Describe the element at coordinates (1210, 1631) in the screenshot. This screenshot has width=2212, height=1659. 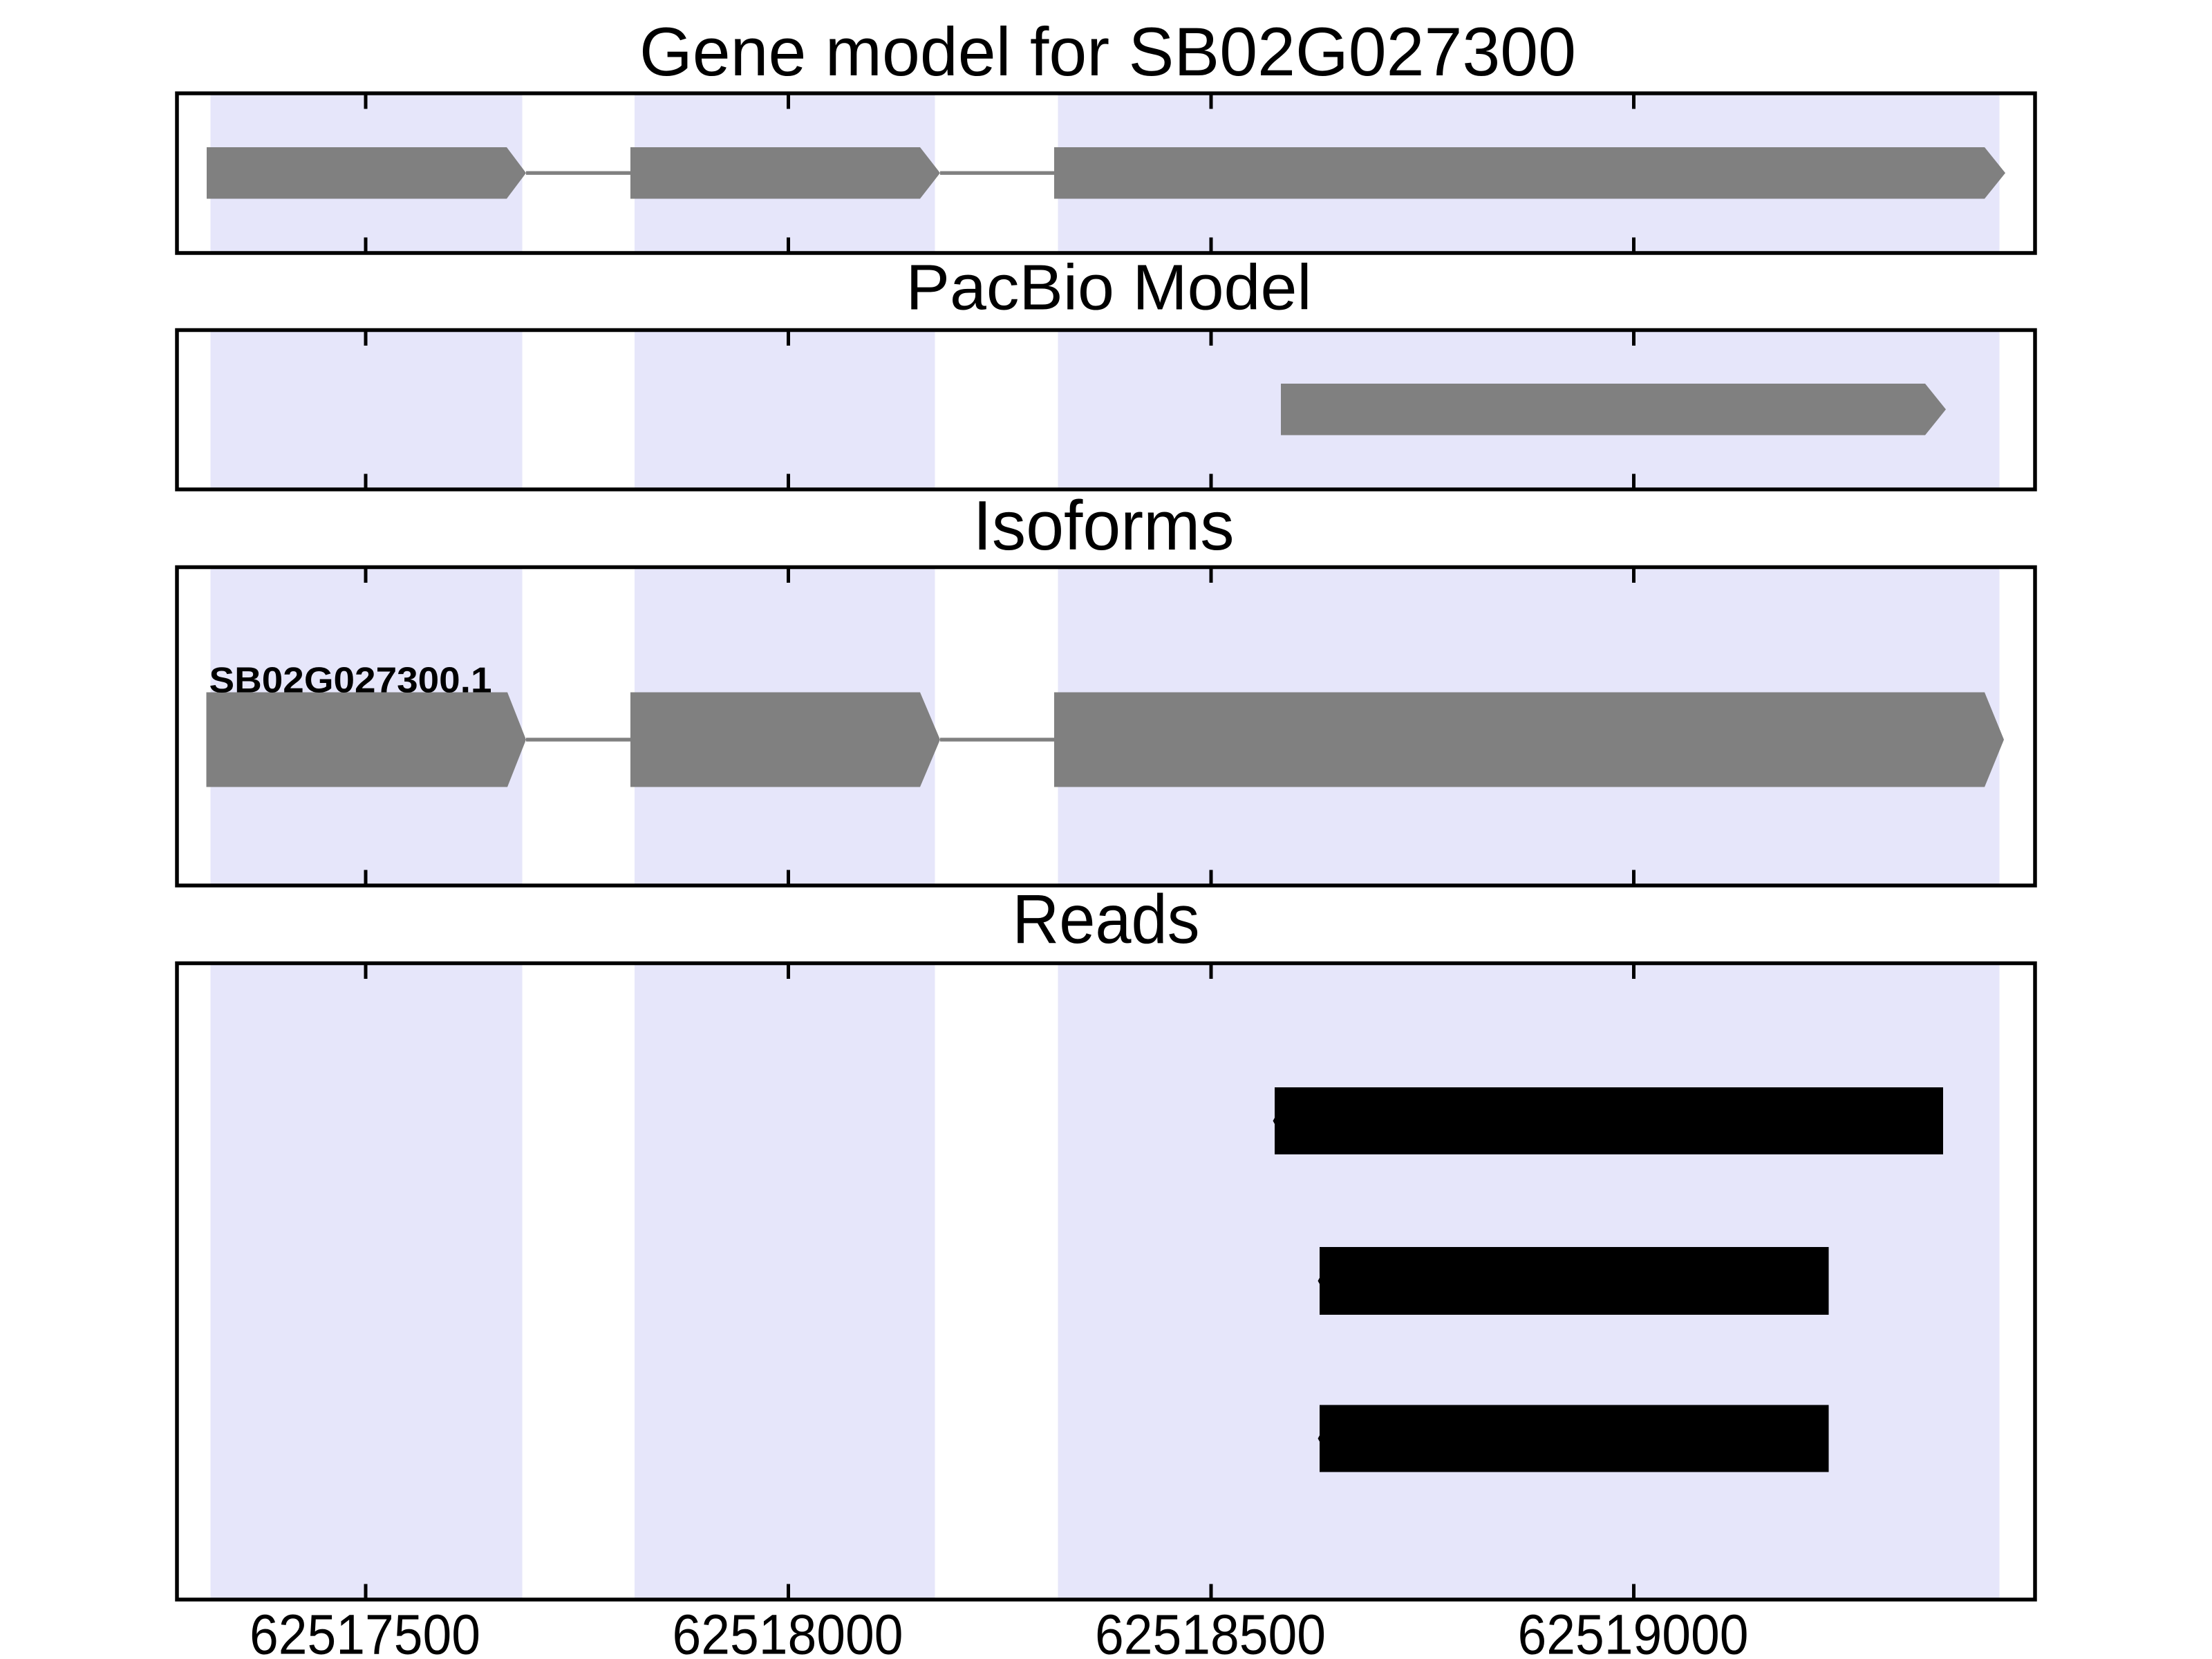
I see `svg-text: 62518500` at that location.